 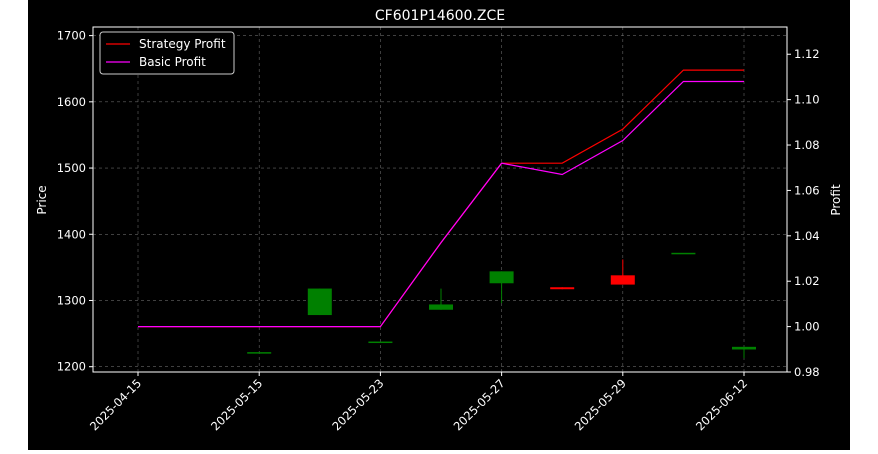 I want to click on legend: Strategy Profit Basic Profit, so click(x=167, y=53).